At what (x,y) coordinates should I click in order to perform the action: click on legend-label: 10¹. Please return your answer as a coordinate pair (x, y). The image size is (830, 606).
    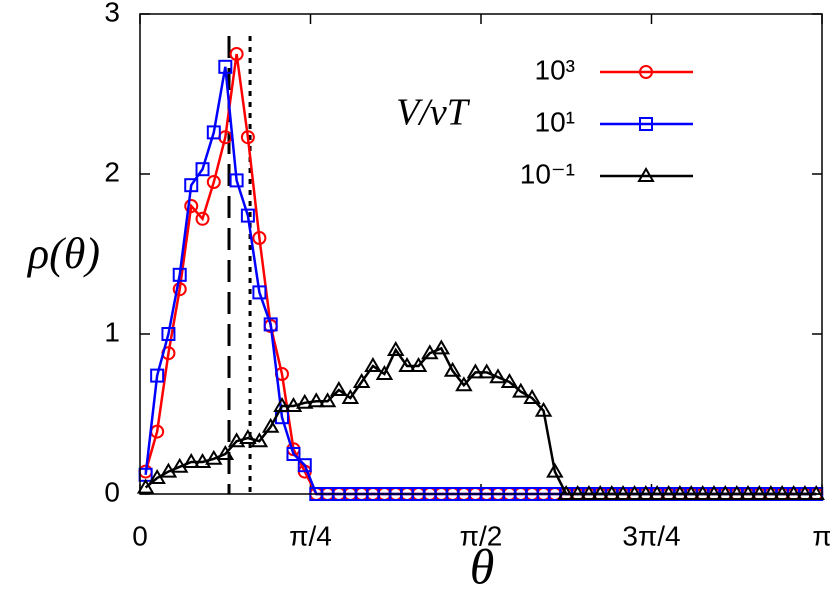
    Looking at the image, I should click on (555, 121).